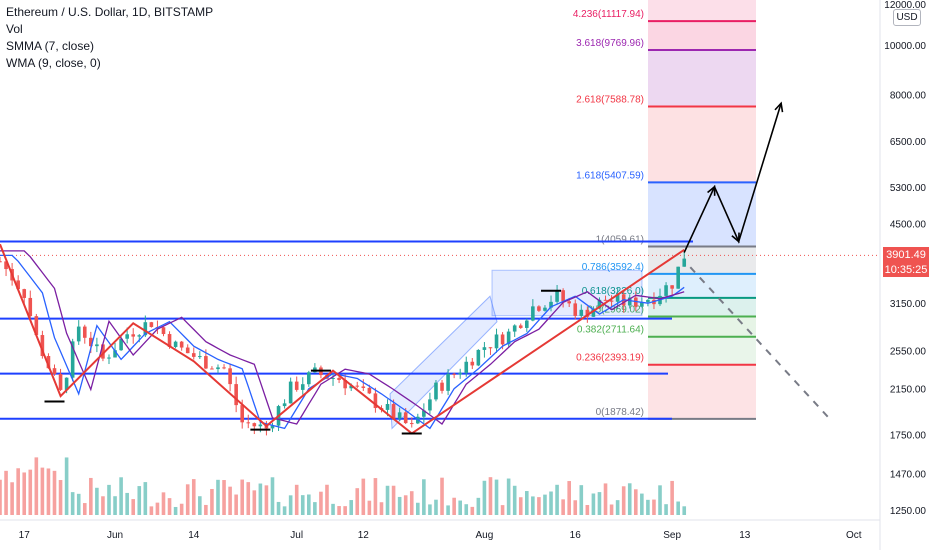  I want to click on time-tick-label: Jun, so click(115, 535).